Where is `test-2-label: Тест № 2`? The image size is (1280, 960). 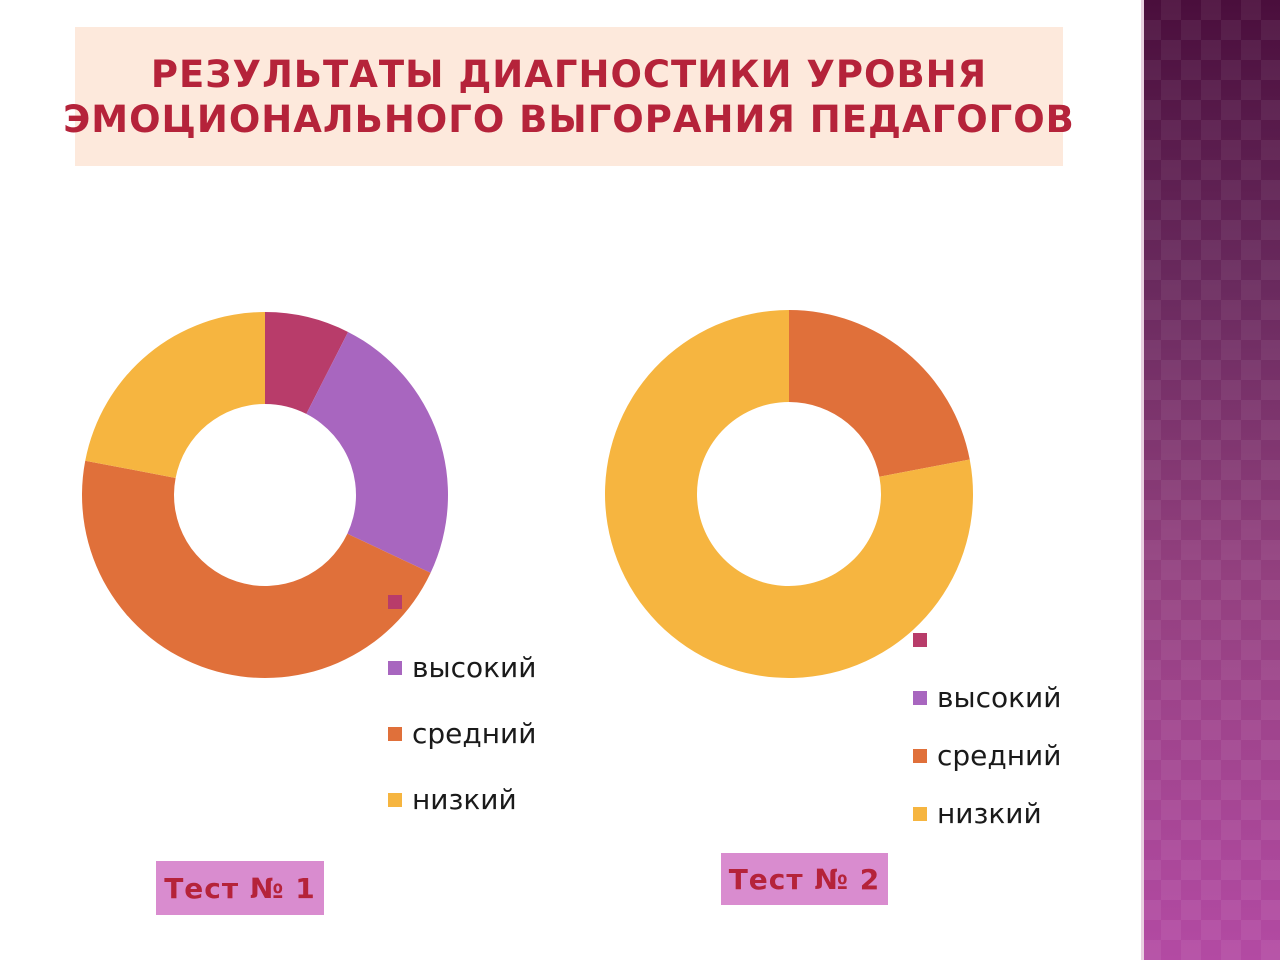
test-2-label: Тест № 2 is located at coordinates (804, 879).